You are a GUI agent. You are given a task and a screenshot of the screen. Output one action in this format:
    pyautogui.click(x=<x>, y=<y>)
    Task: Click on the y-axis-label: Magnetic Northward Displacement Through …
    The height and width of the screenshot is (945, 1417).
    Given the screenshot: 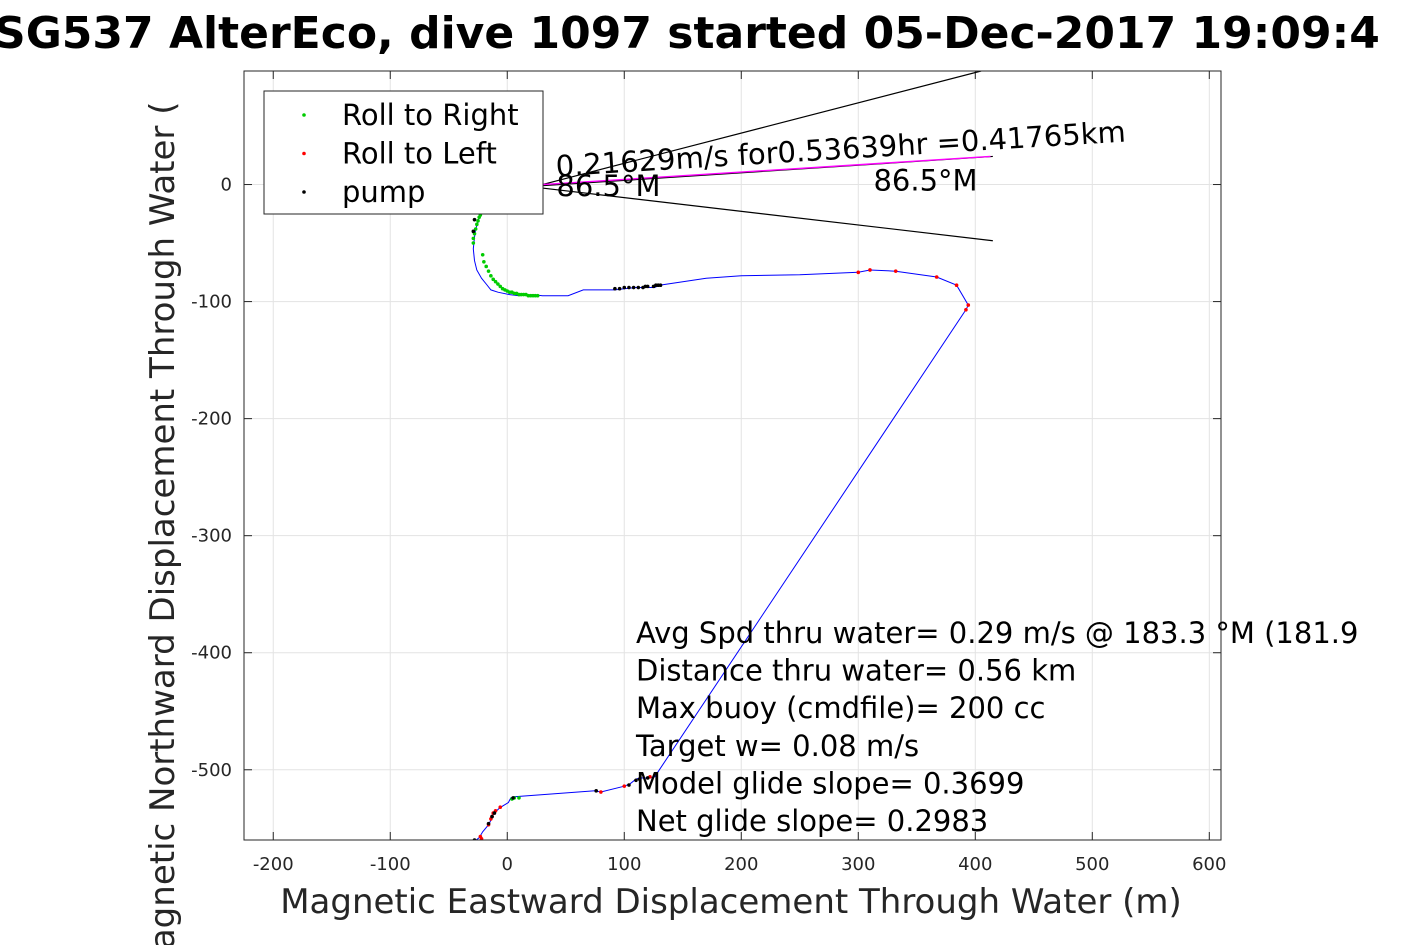 What is the action you would take?
    pyautogui.click(x=163, y=523)
    